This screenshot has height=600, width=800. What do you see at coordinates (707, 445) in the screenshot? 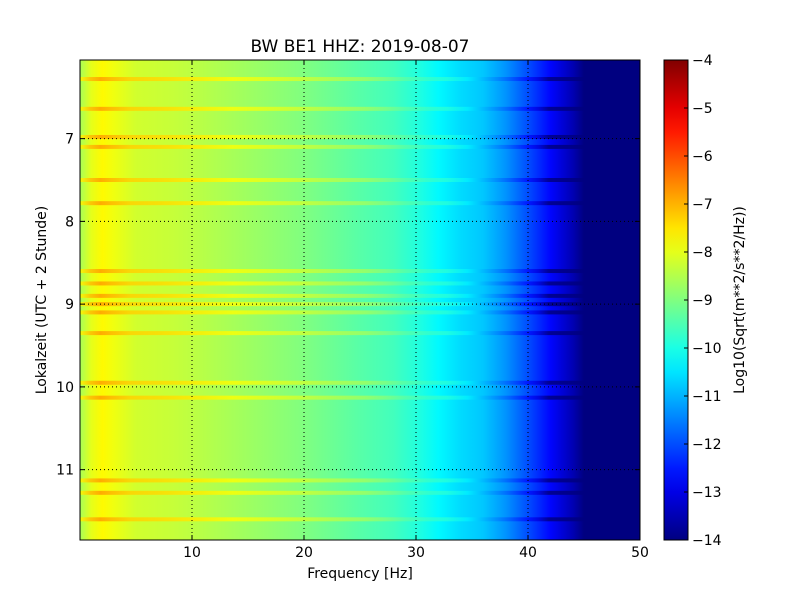
I see `colorbar-tick-label: −12` at bounding box center [707, 445].